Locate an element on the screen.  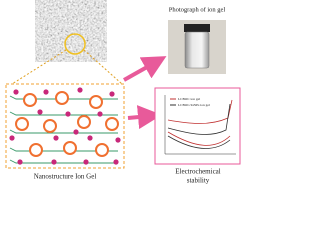
molecules is located at coordinates (65, 126).